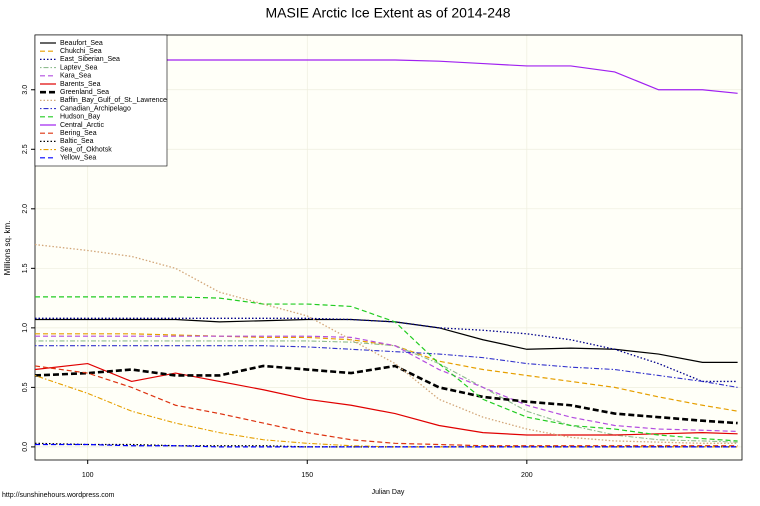 This screenshot has width=760, height=506. I want to click on y-axis-label: Millions sq. km., so click(7, 248).